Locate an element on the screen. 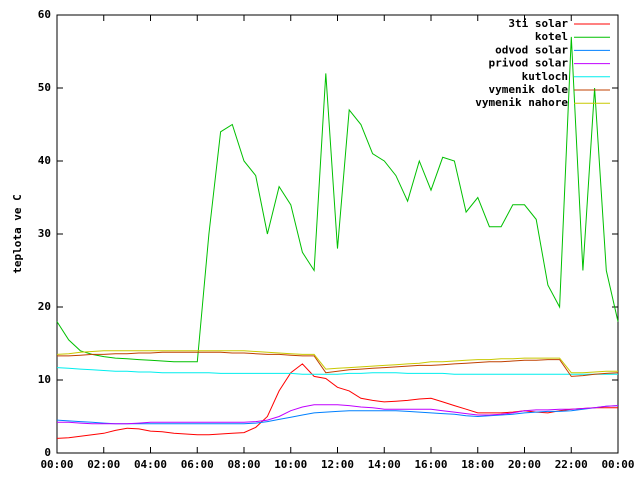 The height and width of the screenshot is (480, 640). x-tick-label: 08:00 is located at coordinates (243, 464).